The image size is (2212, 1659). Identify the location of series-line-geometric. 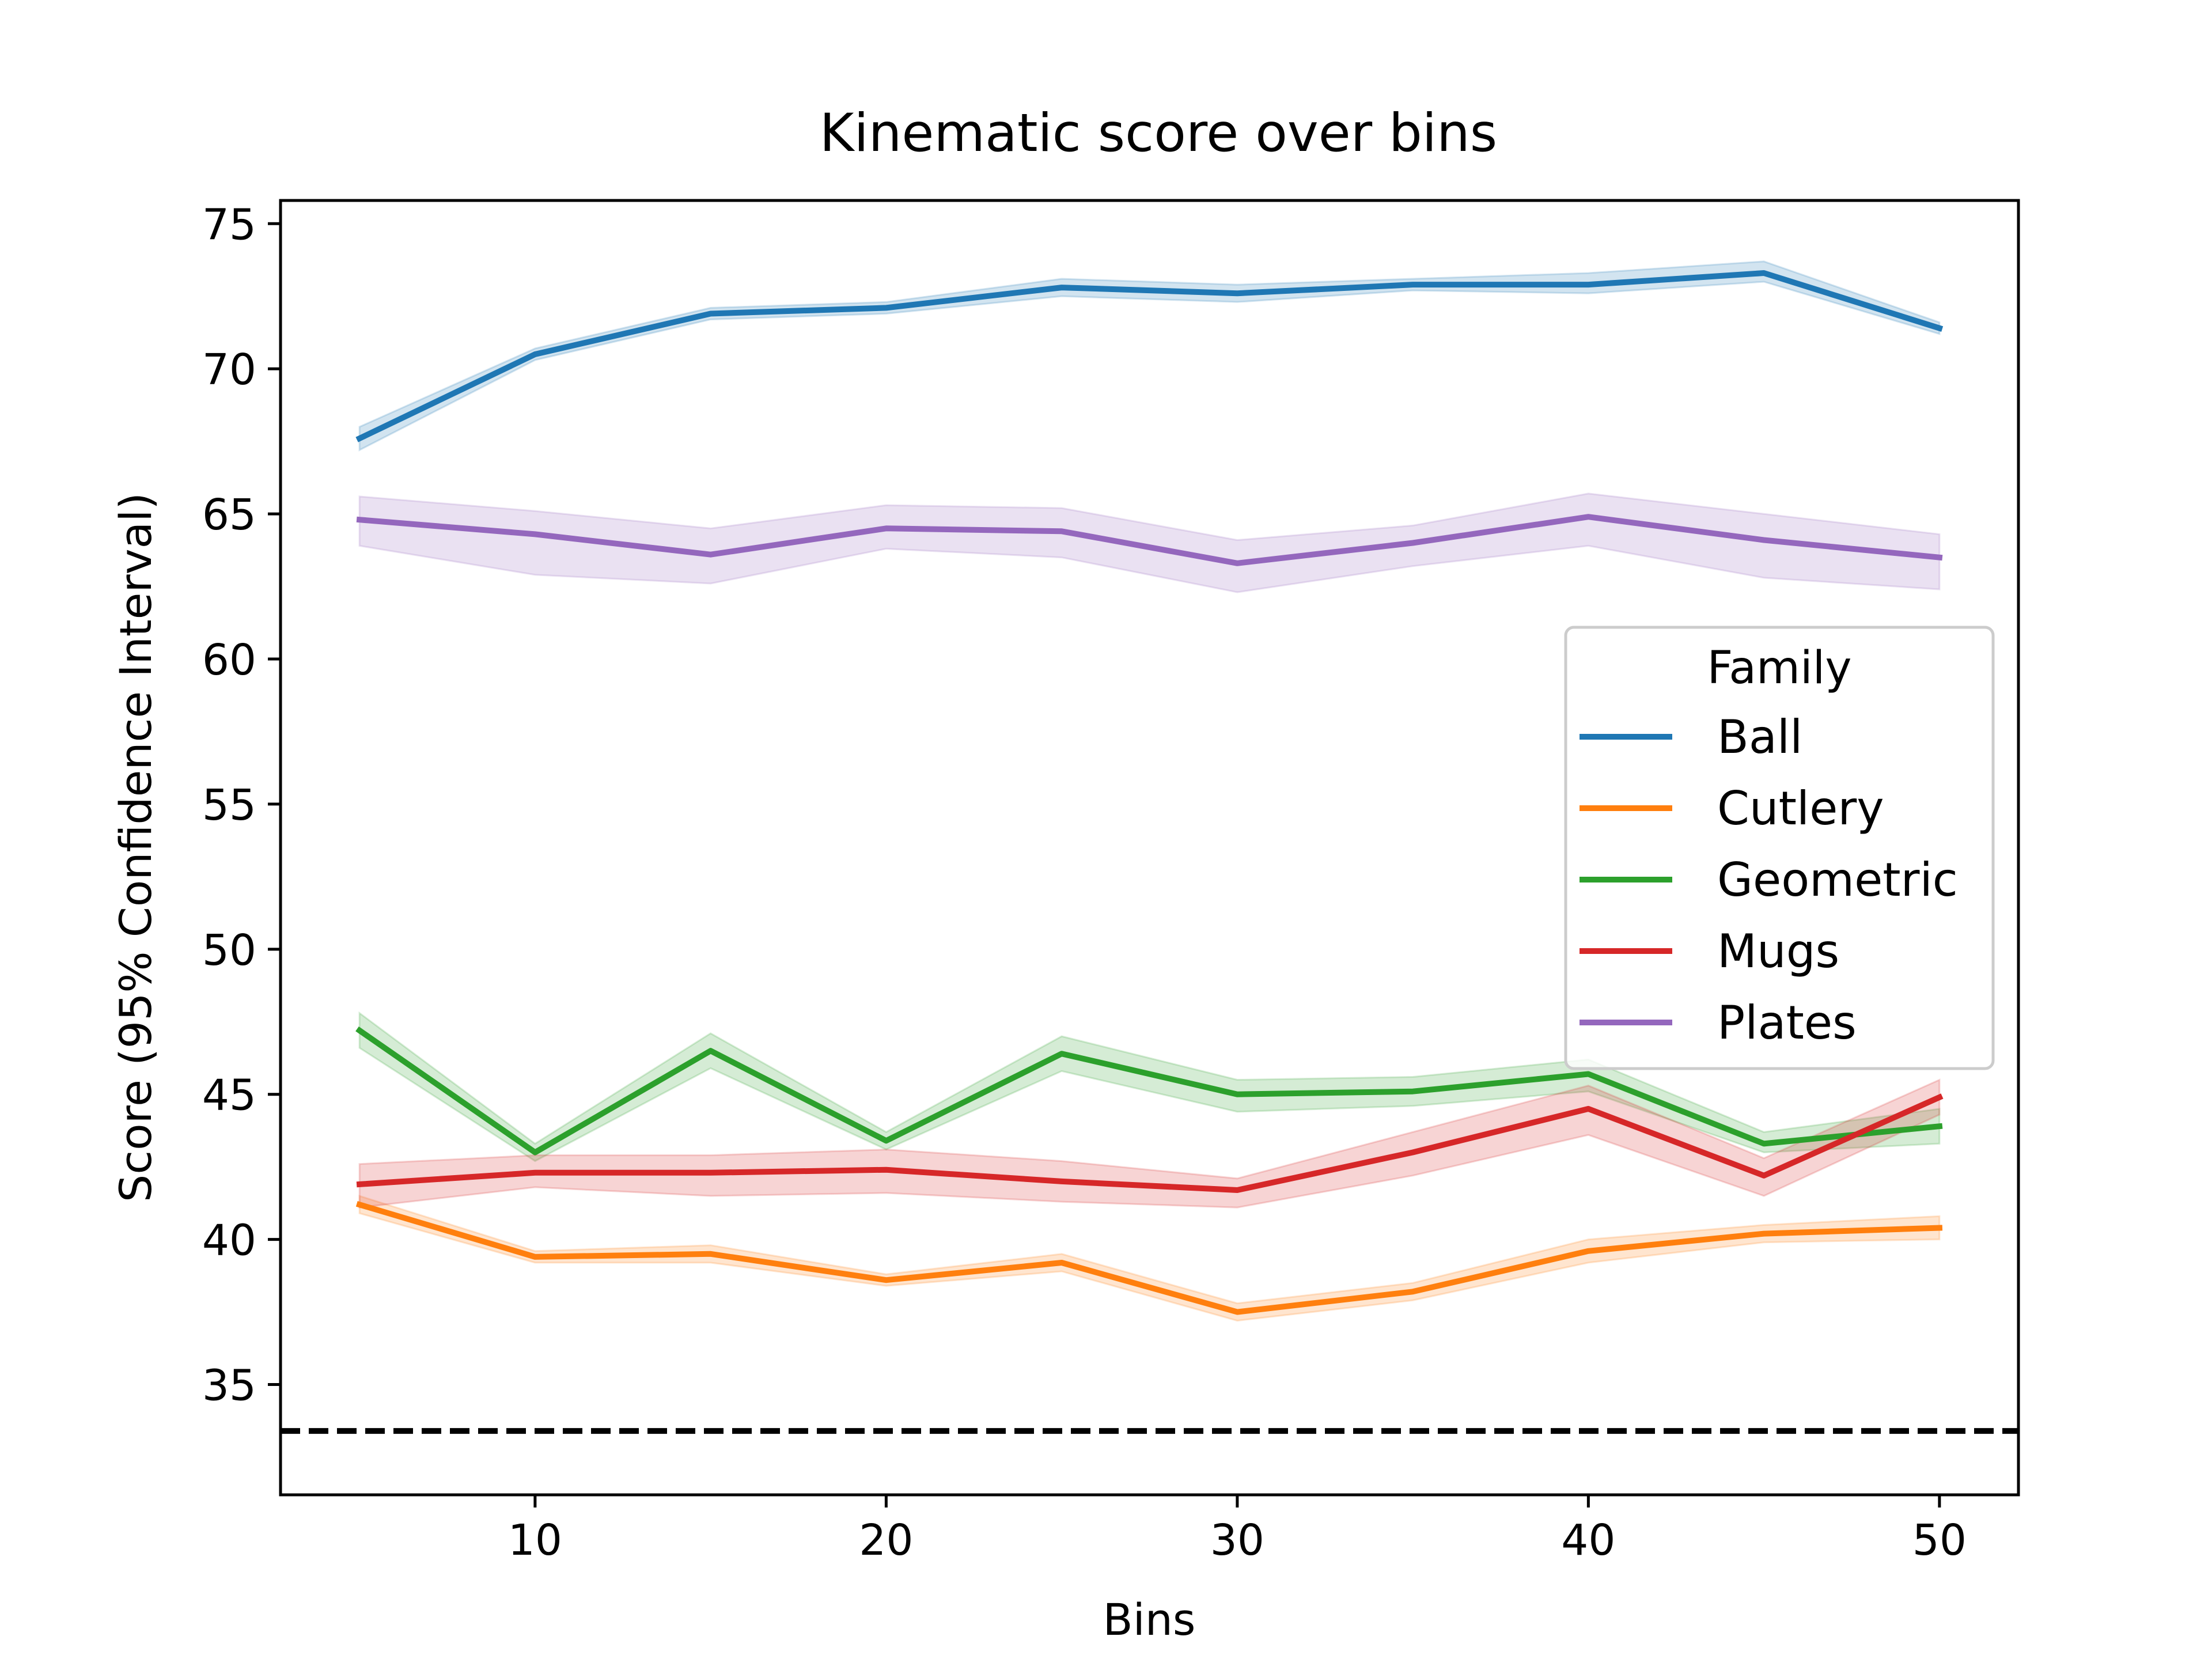
(1149, 1091).